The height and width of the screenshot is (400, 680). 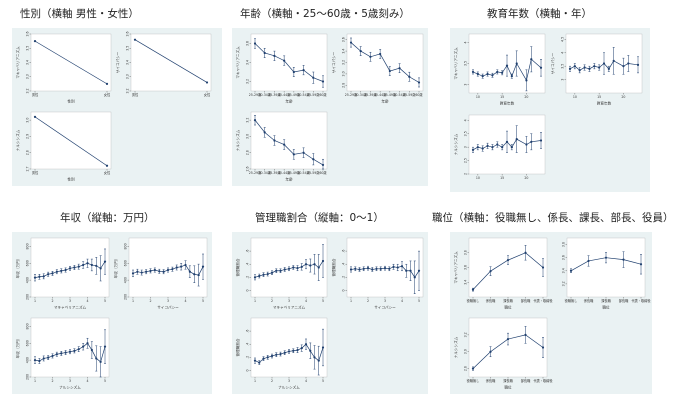 I want to click on x-tick-label: 課長職, so click(x=606, y=300).